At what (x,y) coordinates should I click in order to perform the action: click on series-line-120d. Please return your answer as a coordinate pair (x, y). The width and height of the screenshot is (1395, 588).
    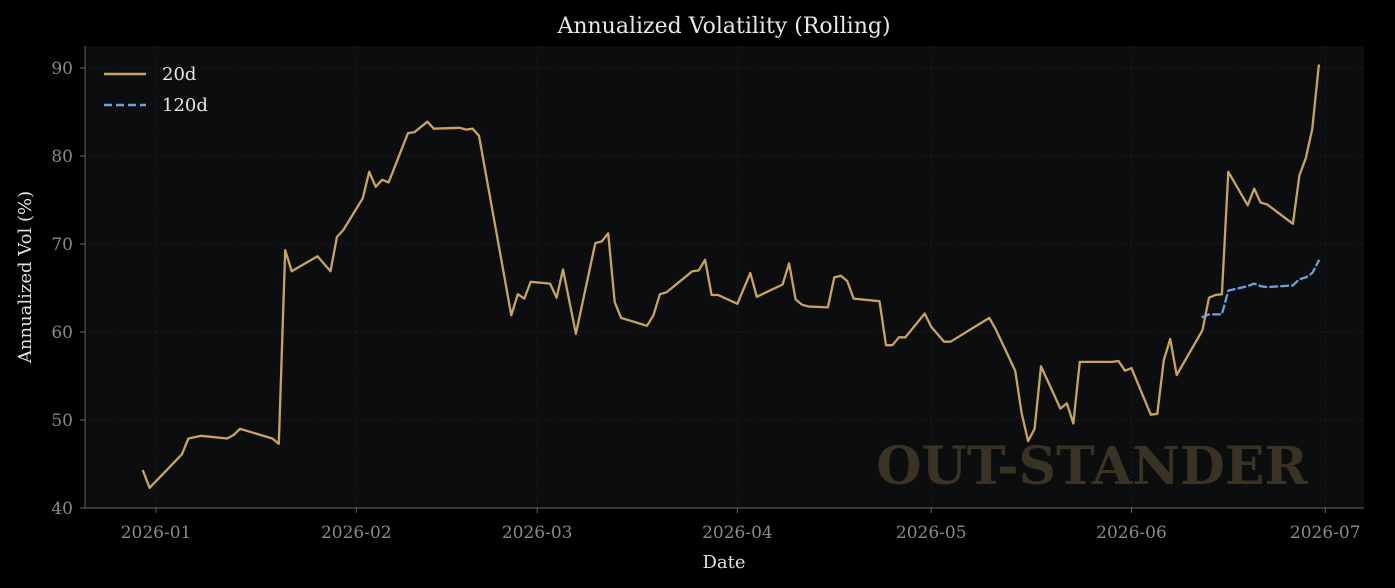
    Looking at the image, I should click on (1260, 289).